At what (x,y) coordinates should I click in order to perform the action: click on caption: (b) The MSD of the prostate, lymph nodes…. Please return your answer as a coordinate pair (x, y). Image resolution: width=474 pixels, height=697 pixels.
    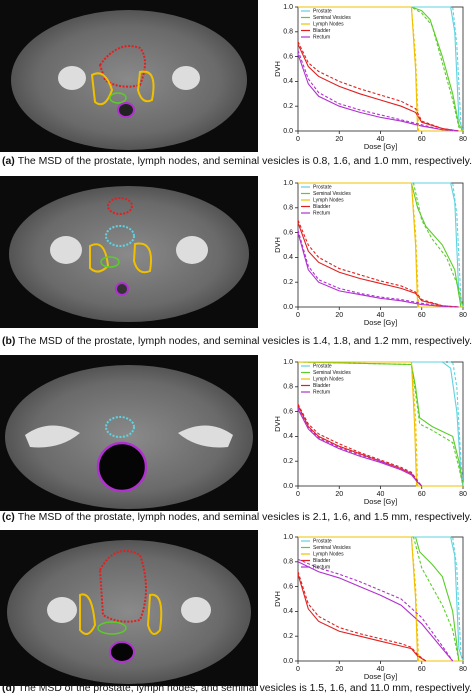
    Looking at the image, I should click on (237, 341).